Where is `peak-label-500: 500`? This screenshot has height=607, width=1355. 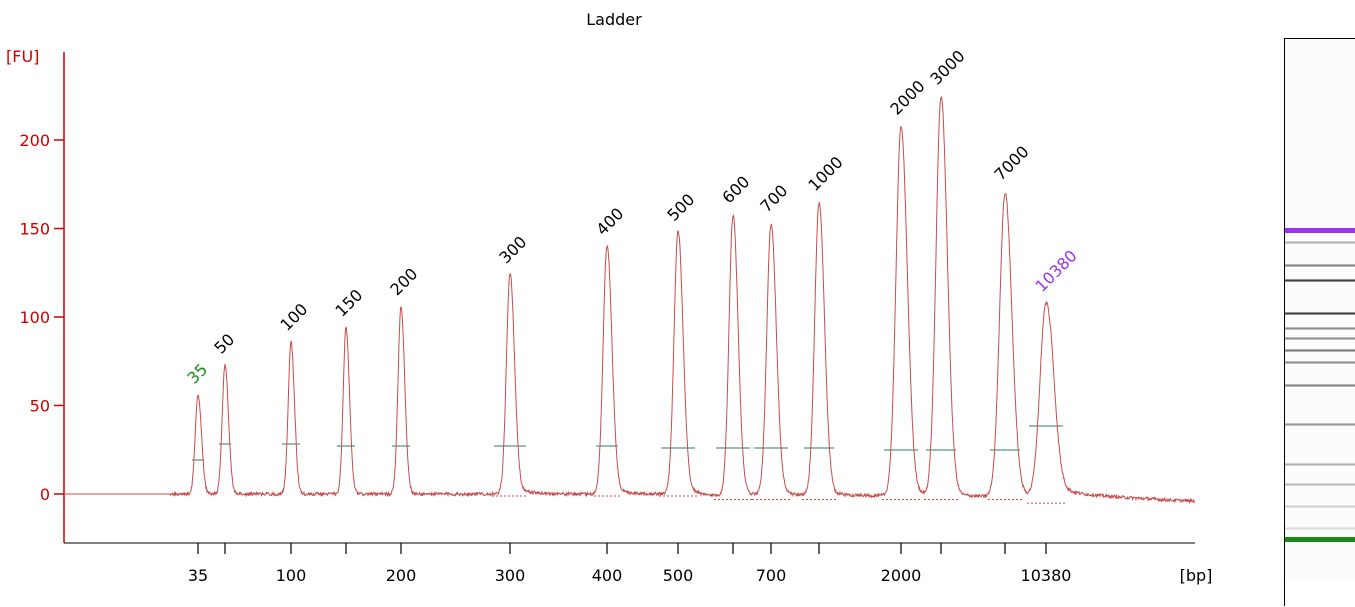 peak-label-500: 500 is located at coordinates (680, 207).